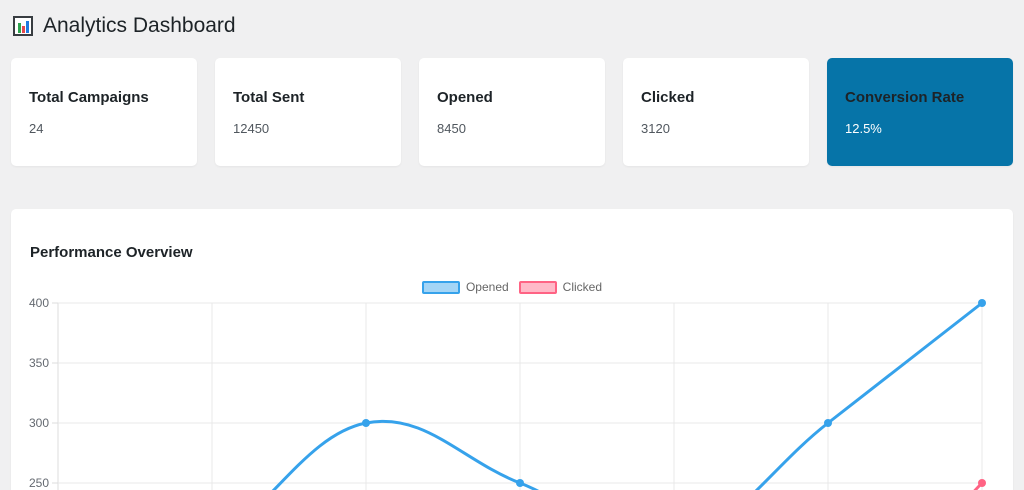 The image size is (1024, 490). I want to click on stat-card-total-campaigns: Total Campaigns 24, so click(104, 112).